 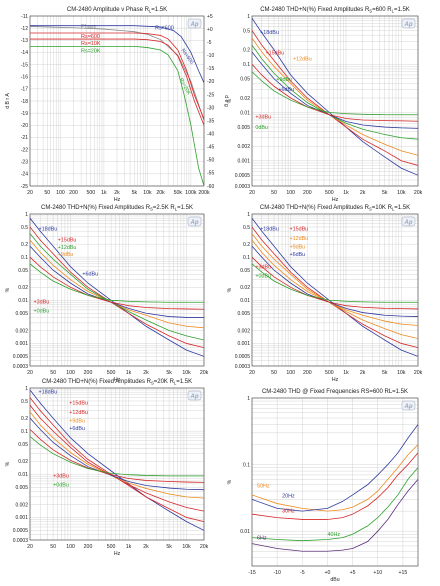 I want to click on y2-tick-label: -25, so click(x=210, y=95).